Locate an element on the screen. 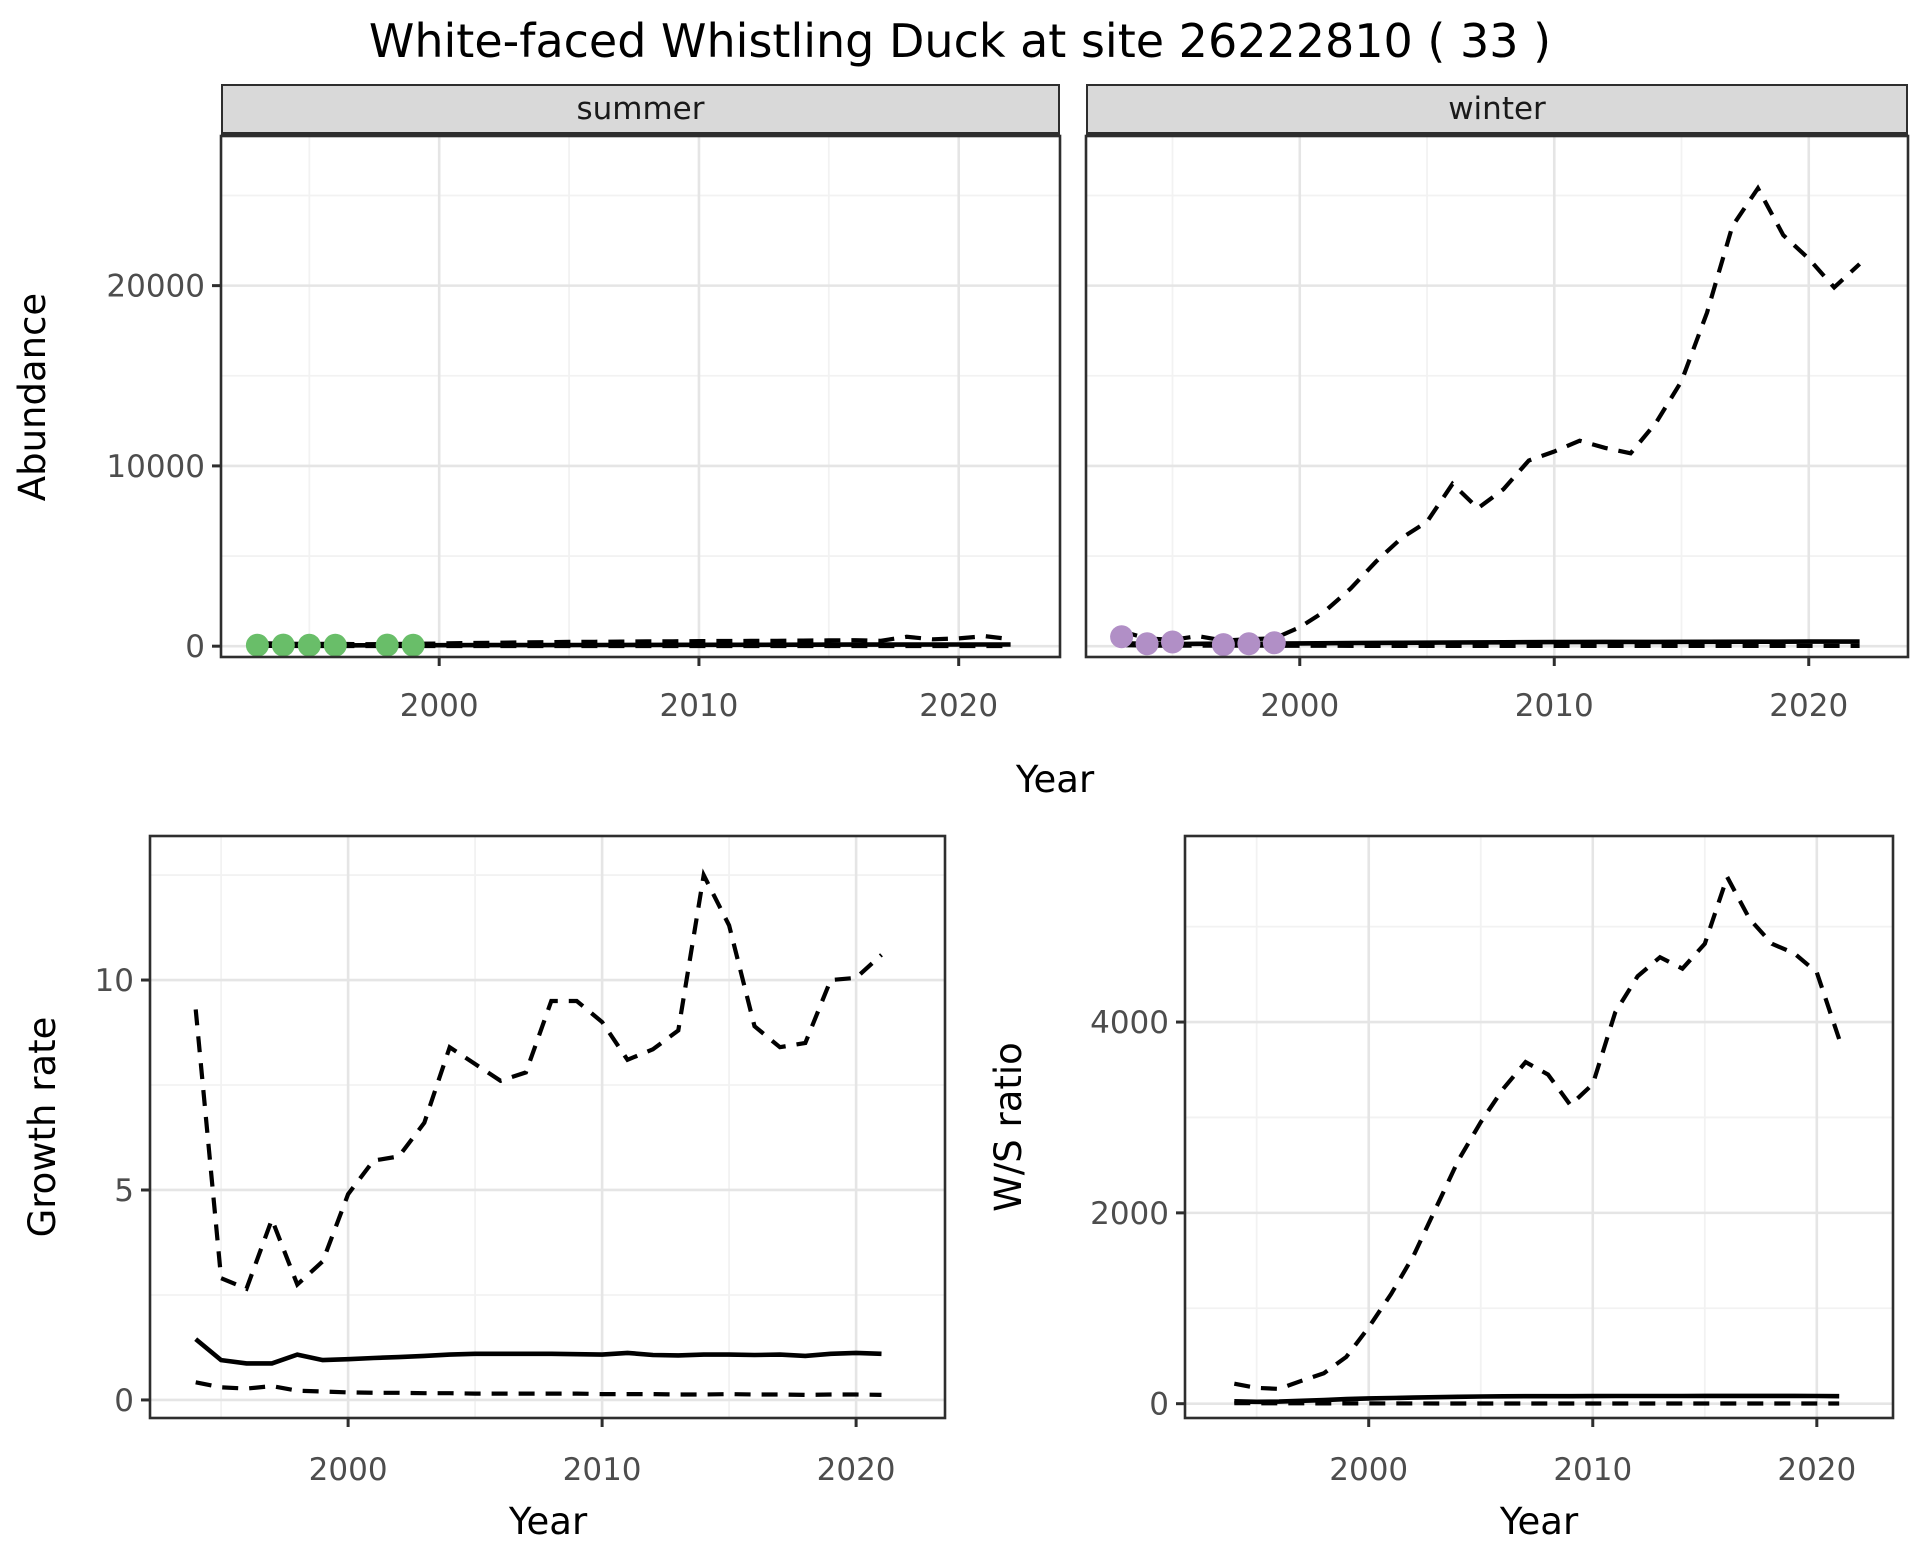  summer-x-tick-label: 2020 is located at coordinates (958, 706).